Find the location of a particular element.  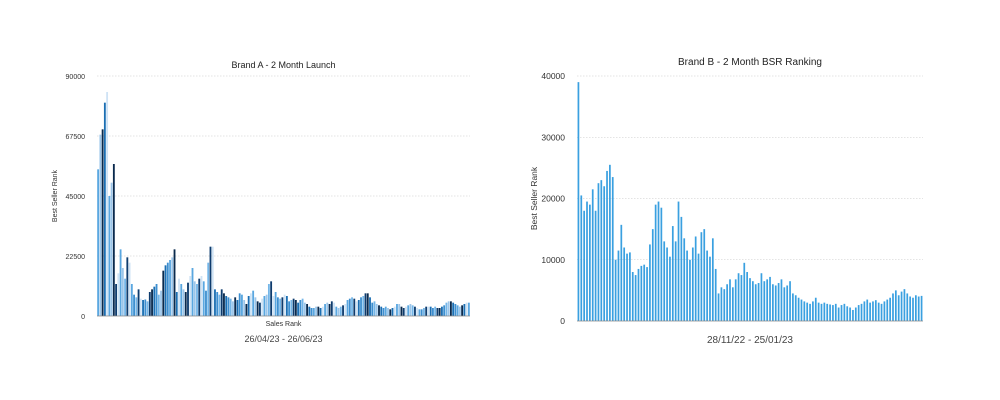

y-tick-label: 0 is located at coordinates (562, 321).